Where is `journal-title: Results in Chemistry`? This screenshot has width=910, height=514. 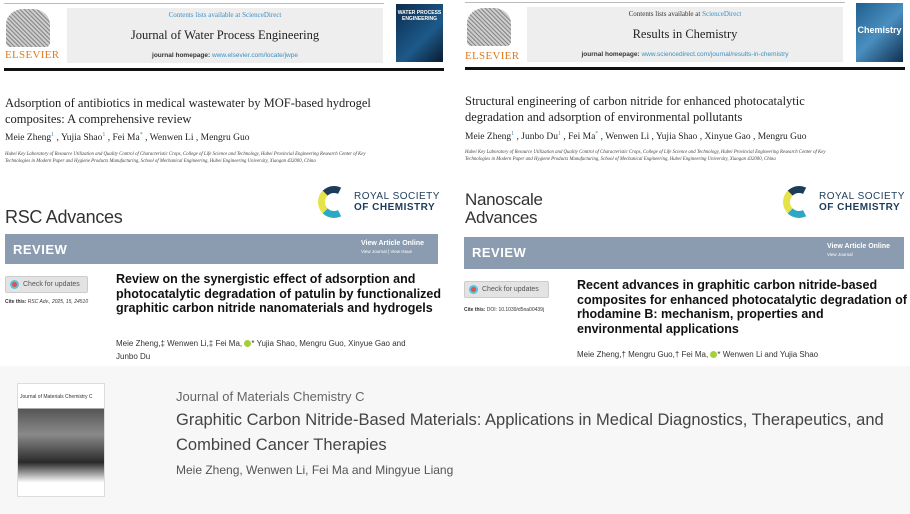 journal-title: Results in Chemistry is located at coordinates (685, 34).